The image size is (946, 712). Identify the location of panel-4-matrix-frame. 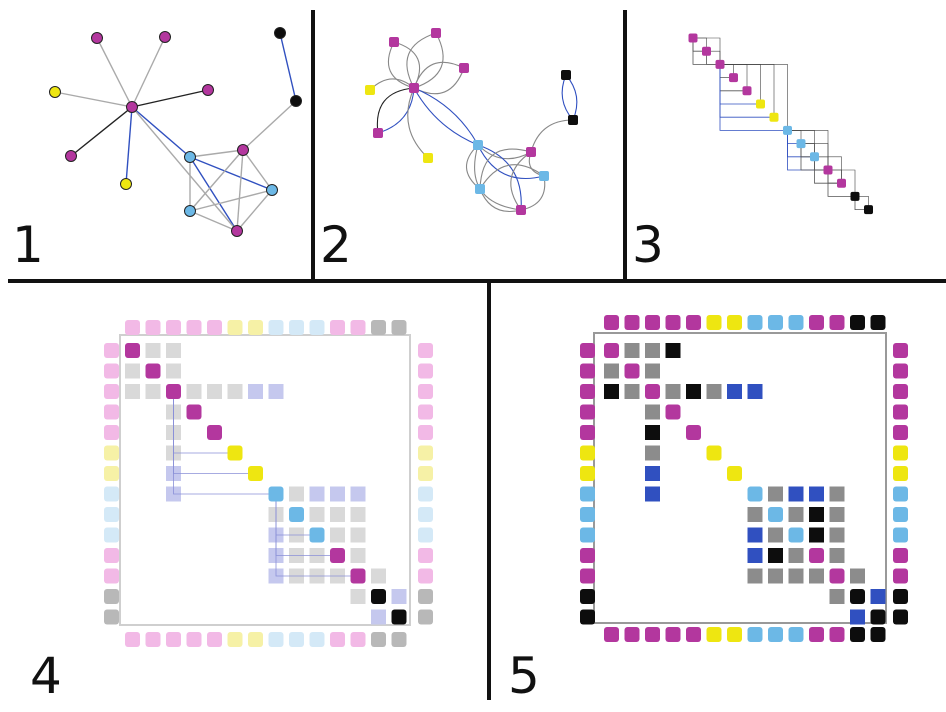
(265, 480).